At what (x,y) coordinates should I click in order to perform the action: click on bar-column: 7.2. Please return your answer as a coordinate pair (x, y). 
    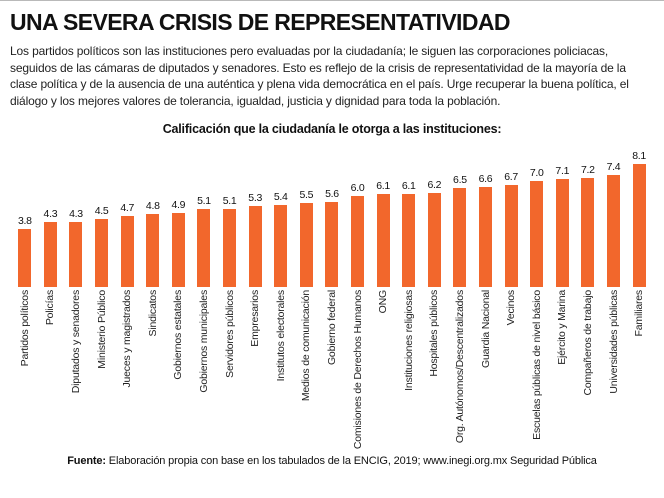
    Looking at the image, I should click on (588, 225).